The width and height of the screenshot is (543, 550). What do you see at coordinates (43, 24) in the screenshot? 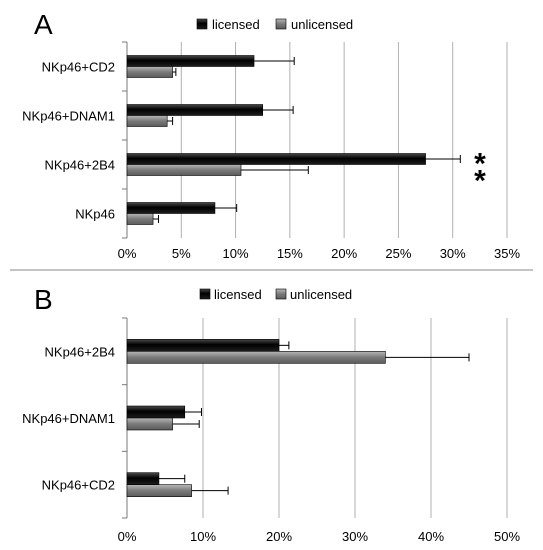
I see `panel-label: A` at bounding box center [43, 24].